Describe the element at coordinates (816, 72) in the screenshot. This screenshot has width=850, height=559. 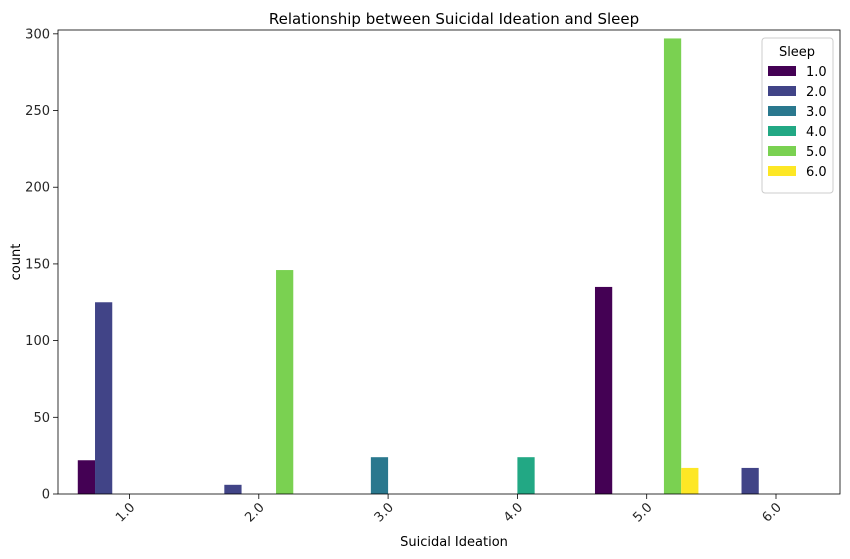
I see `legend-label-1.0: 1.0` at that location.